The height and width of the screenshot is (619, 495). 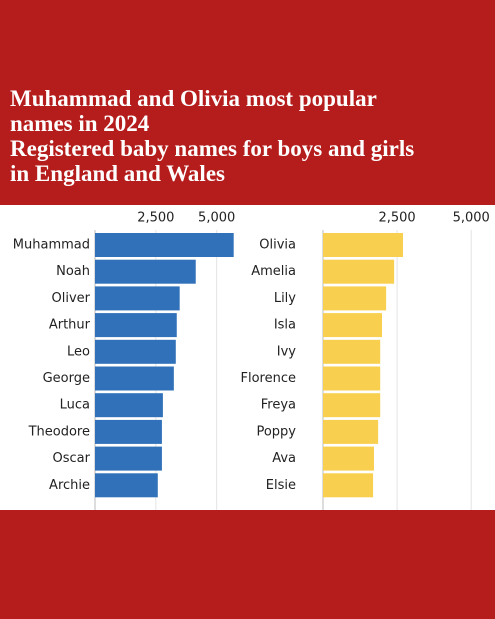 What do you see at coordinates (70, 325) in the screenshot?
I see `y-tick-label: Arthur` at bounding box center [70, 325].